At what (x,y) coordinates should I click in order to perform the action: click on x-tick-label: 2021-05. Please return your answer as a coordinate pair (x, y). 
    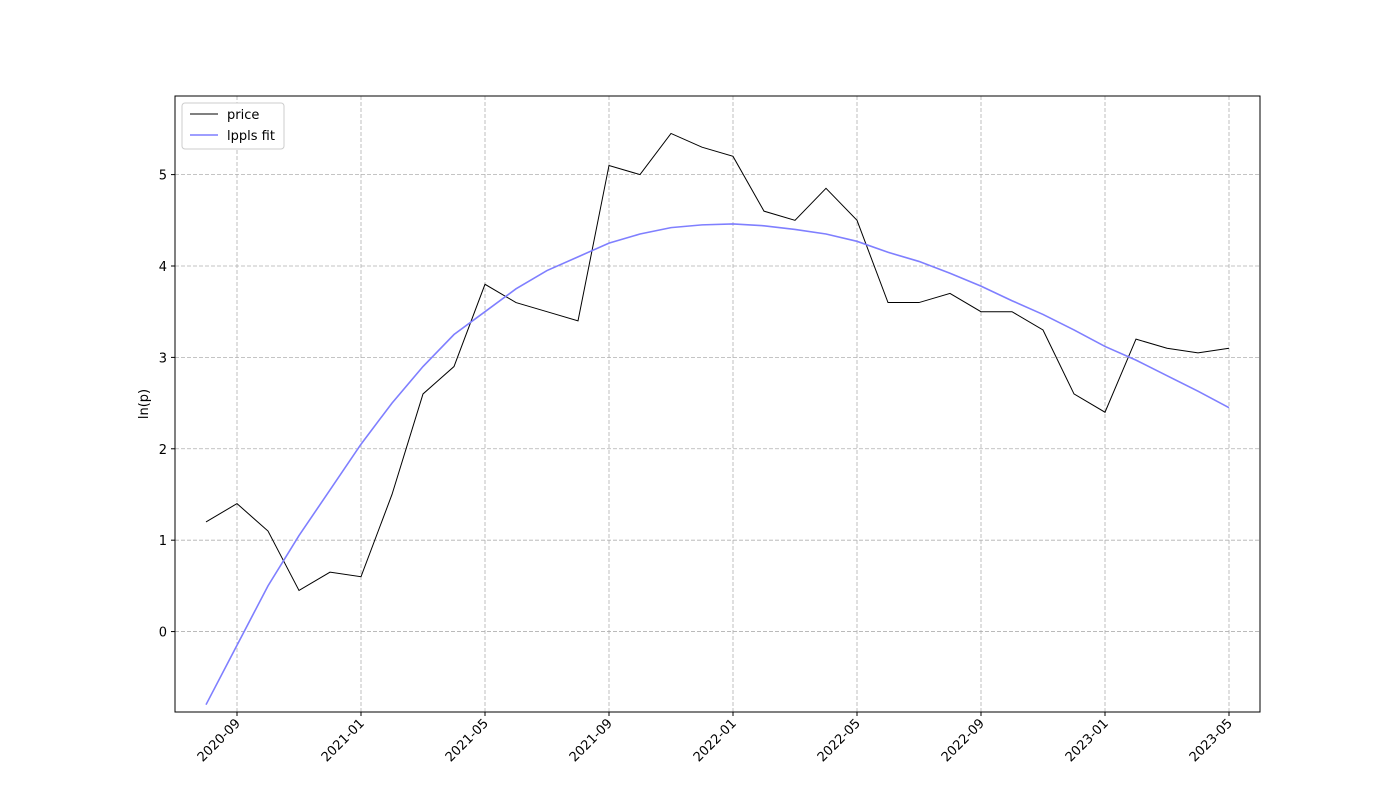
    Looking at the image, I should click on (467, 740).